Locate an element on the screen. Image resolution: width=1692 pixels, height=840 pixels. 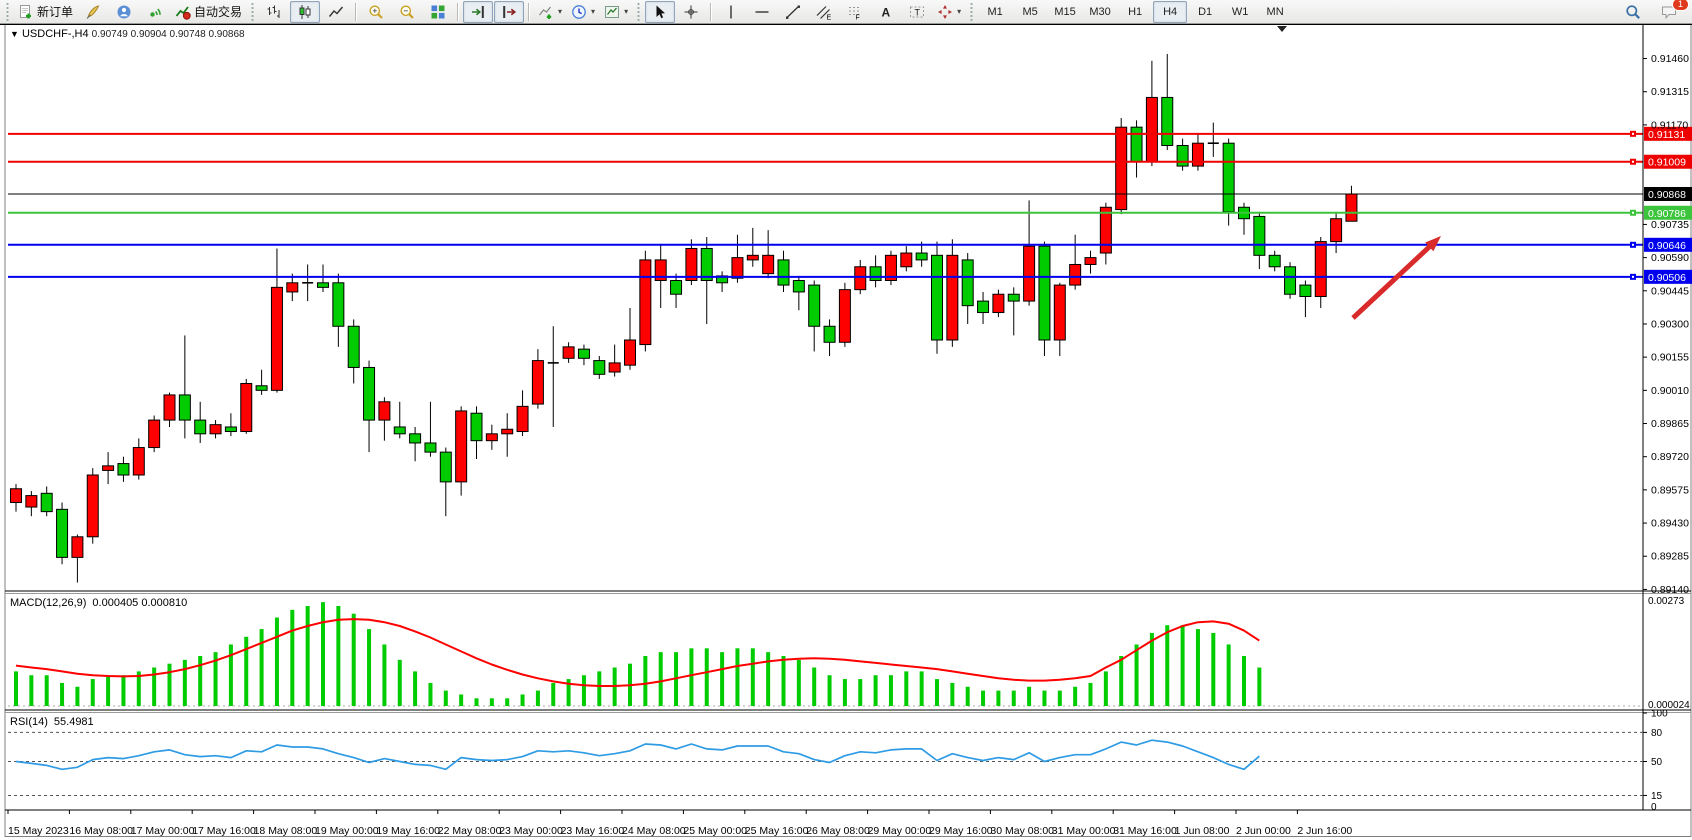
equidistant-channel-button: E is located at coordinates (824, 12).